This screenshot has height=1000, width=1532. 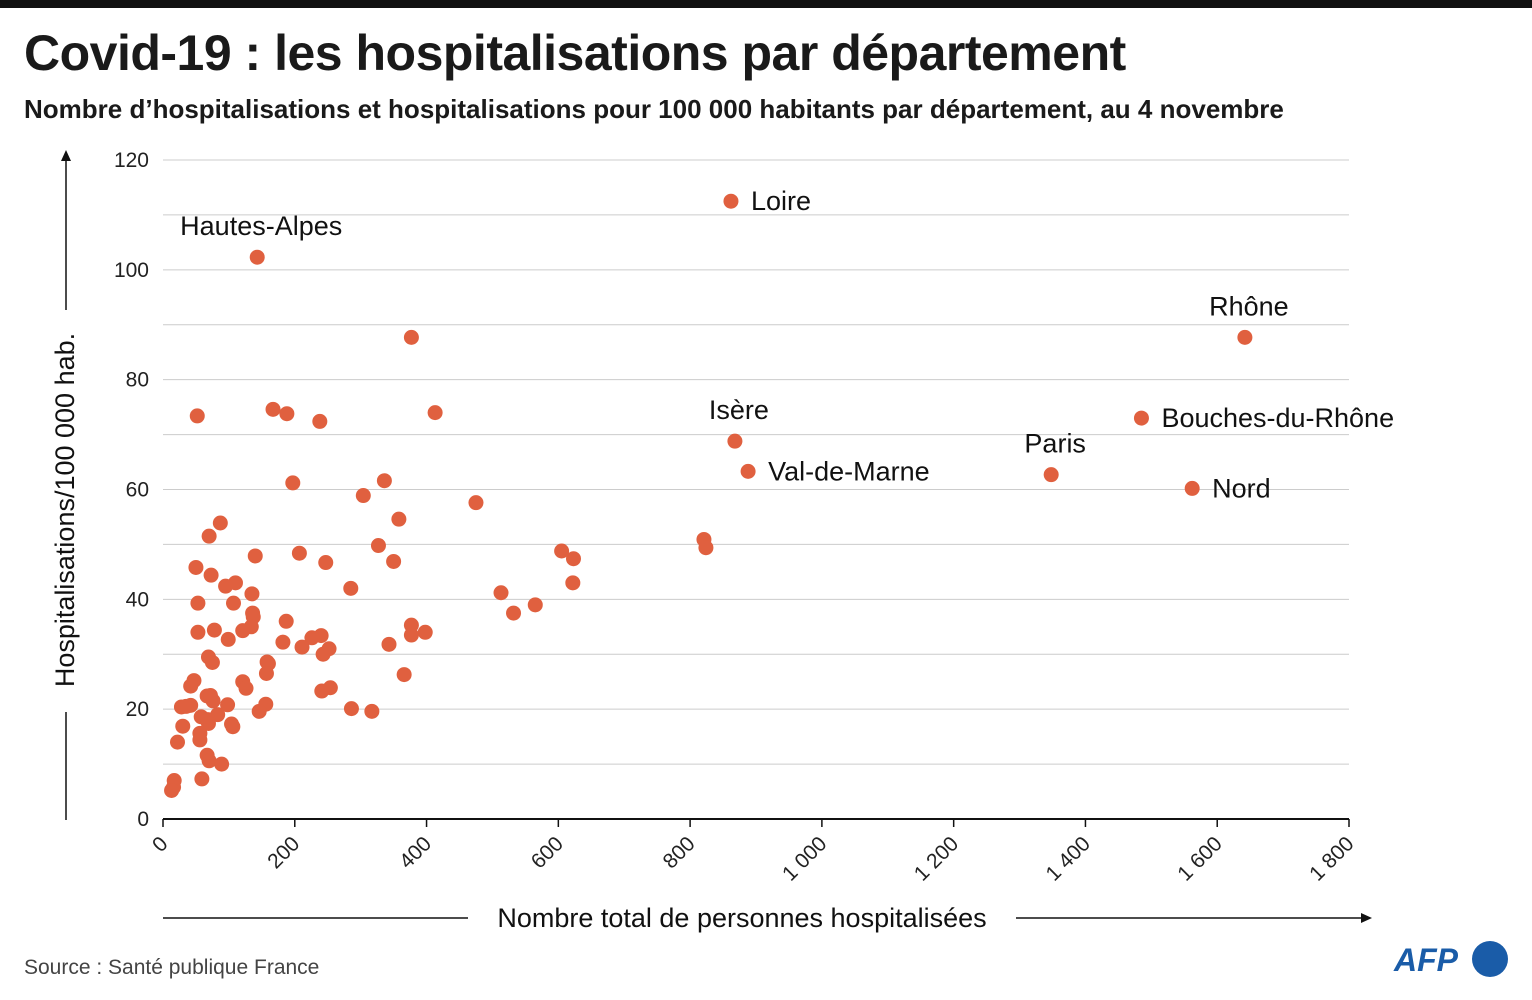 What do you see at coordinates (1199, 858) in the screenshot?
I see `x-tick-label: 1 600` at bounding box center [1199, 858].